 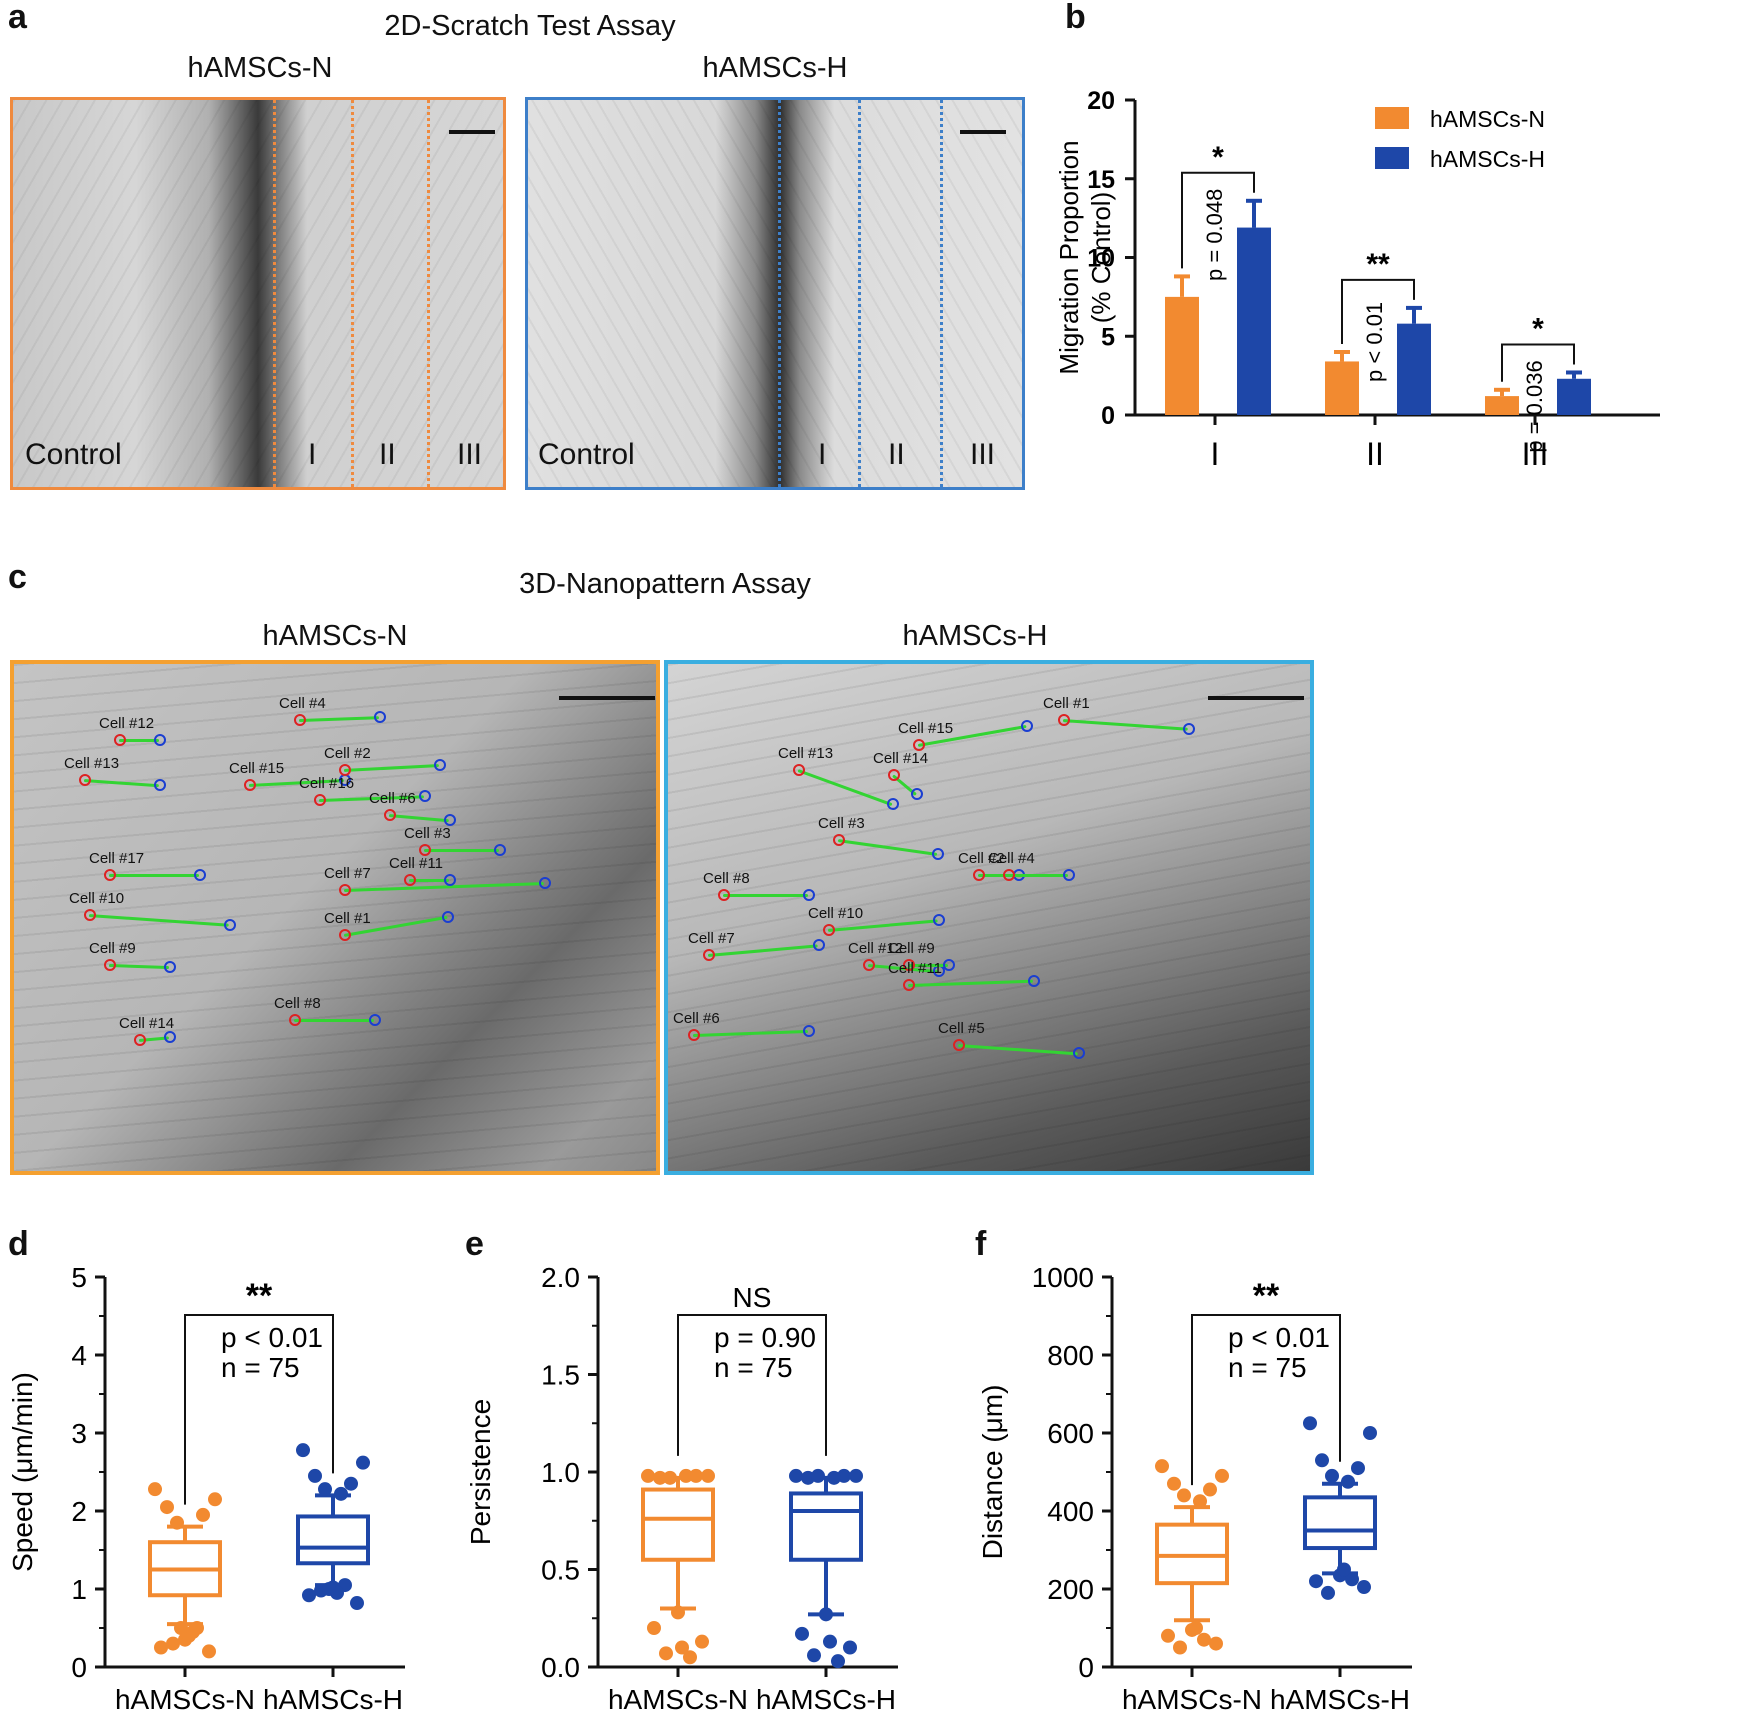 I want to click on scratch-image-normoxic: Control I II III, so click(x=258, y=293).